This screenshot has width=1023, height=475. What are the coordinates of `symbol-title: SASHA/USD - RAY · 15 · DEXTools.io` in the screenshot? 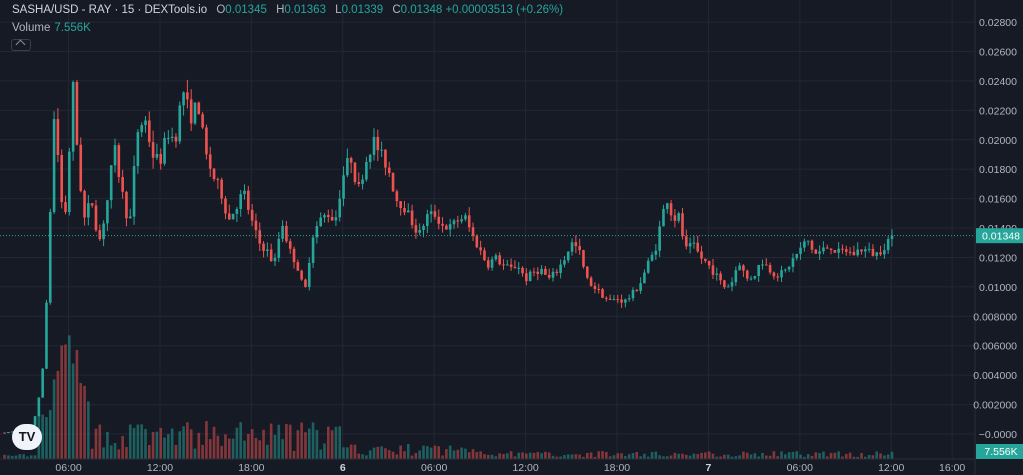 It's located at (110, 10).